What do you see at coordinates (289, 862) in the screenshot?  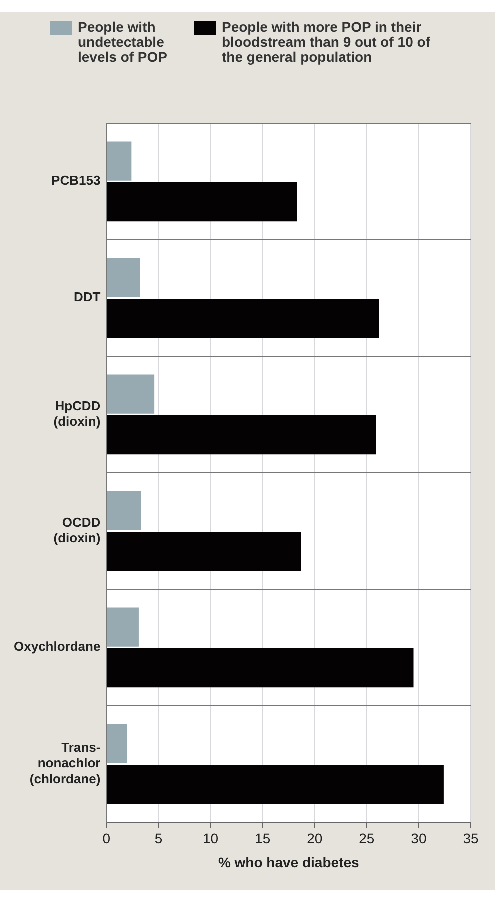 I see `x-axis-title: % who have diabetes` at bounding box center [289, 862].